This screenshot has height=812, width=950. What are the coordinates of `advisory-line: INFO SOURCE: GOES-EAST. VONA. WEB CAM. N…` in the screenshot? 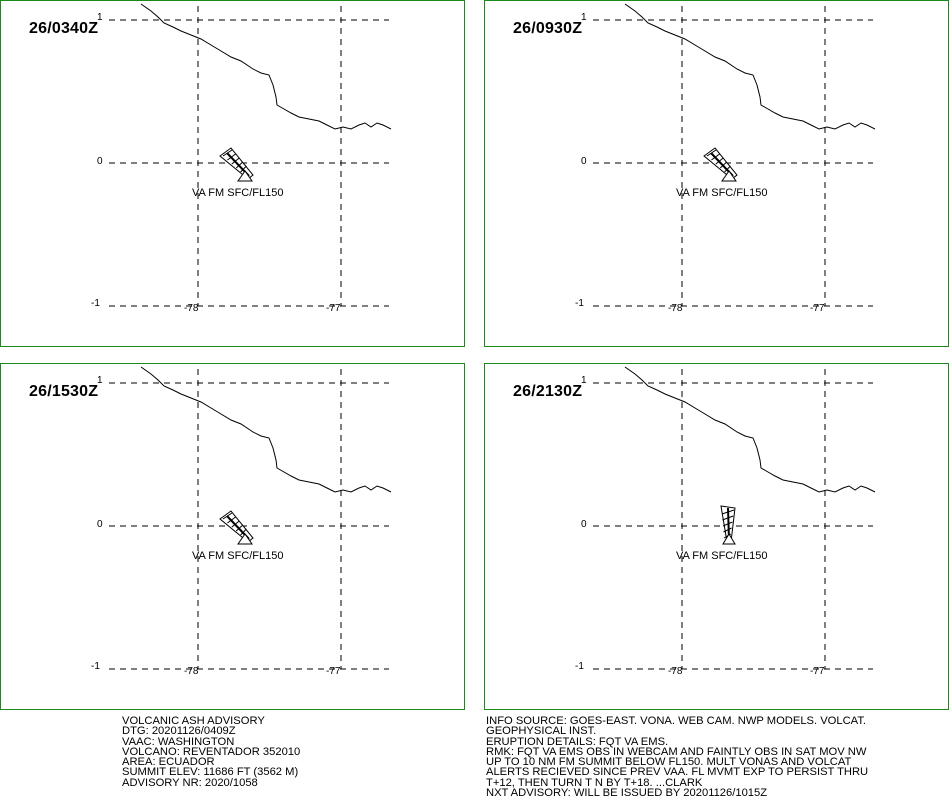 It's located at (676, 721).